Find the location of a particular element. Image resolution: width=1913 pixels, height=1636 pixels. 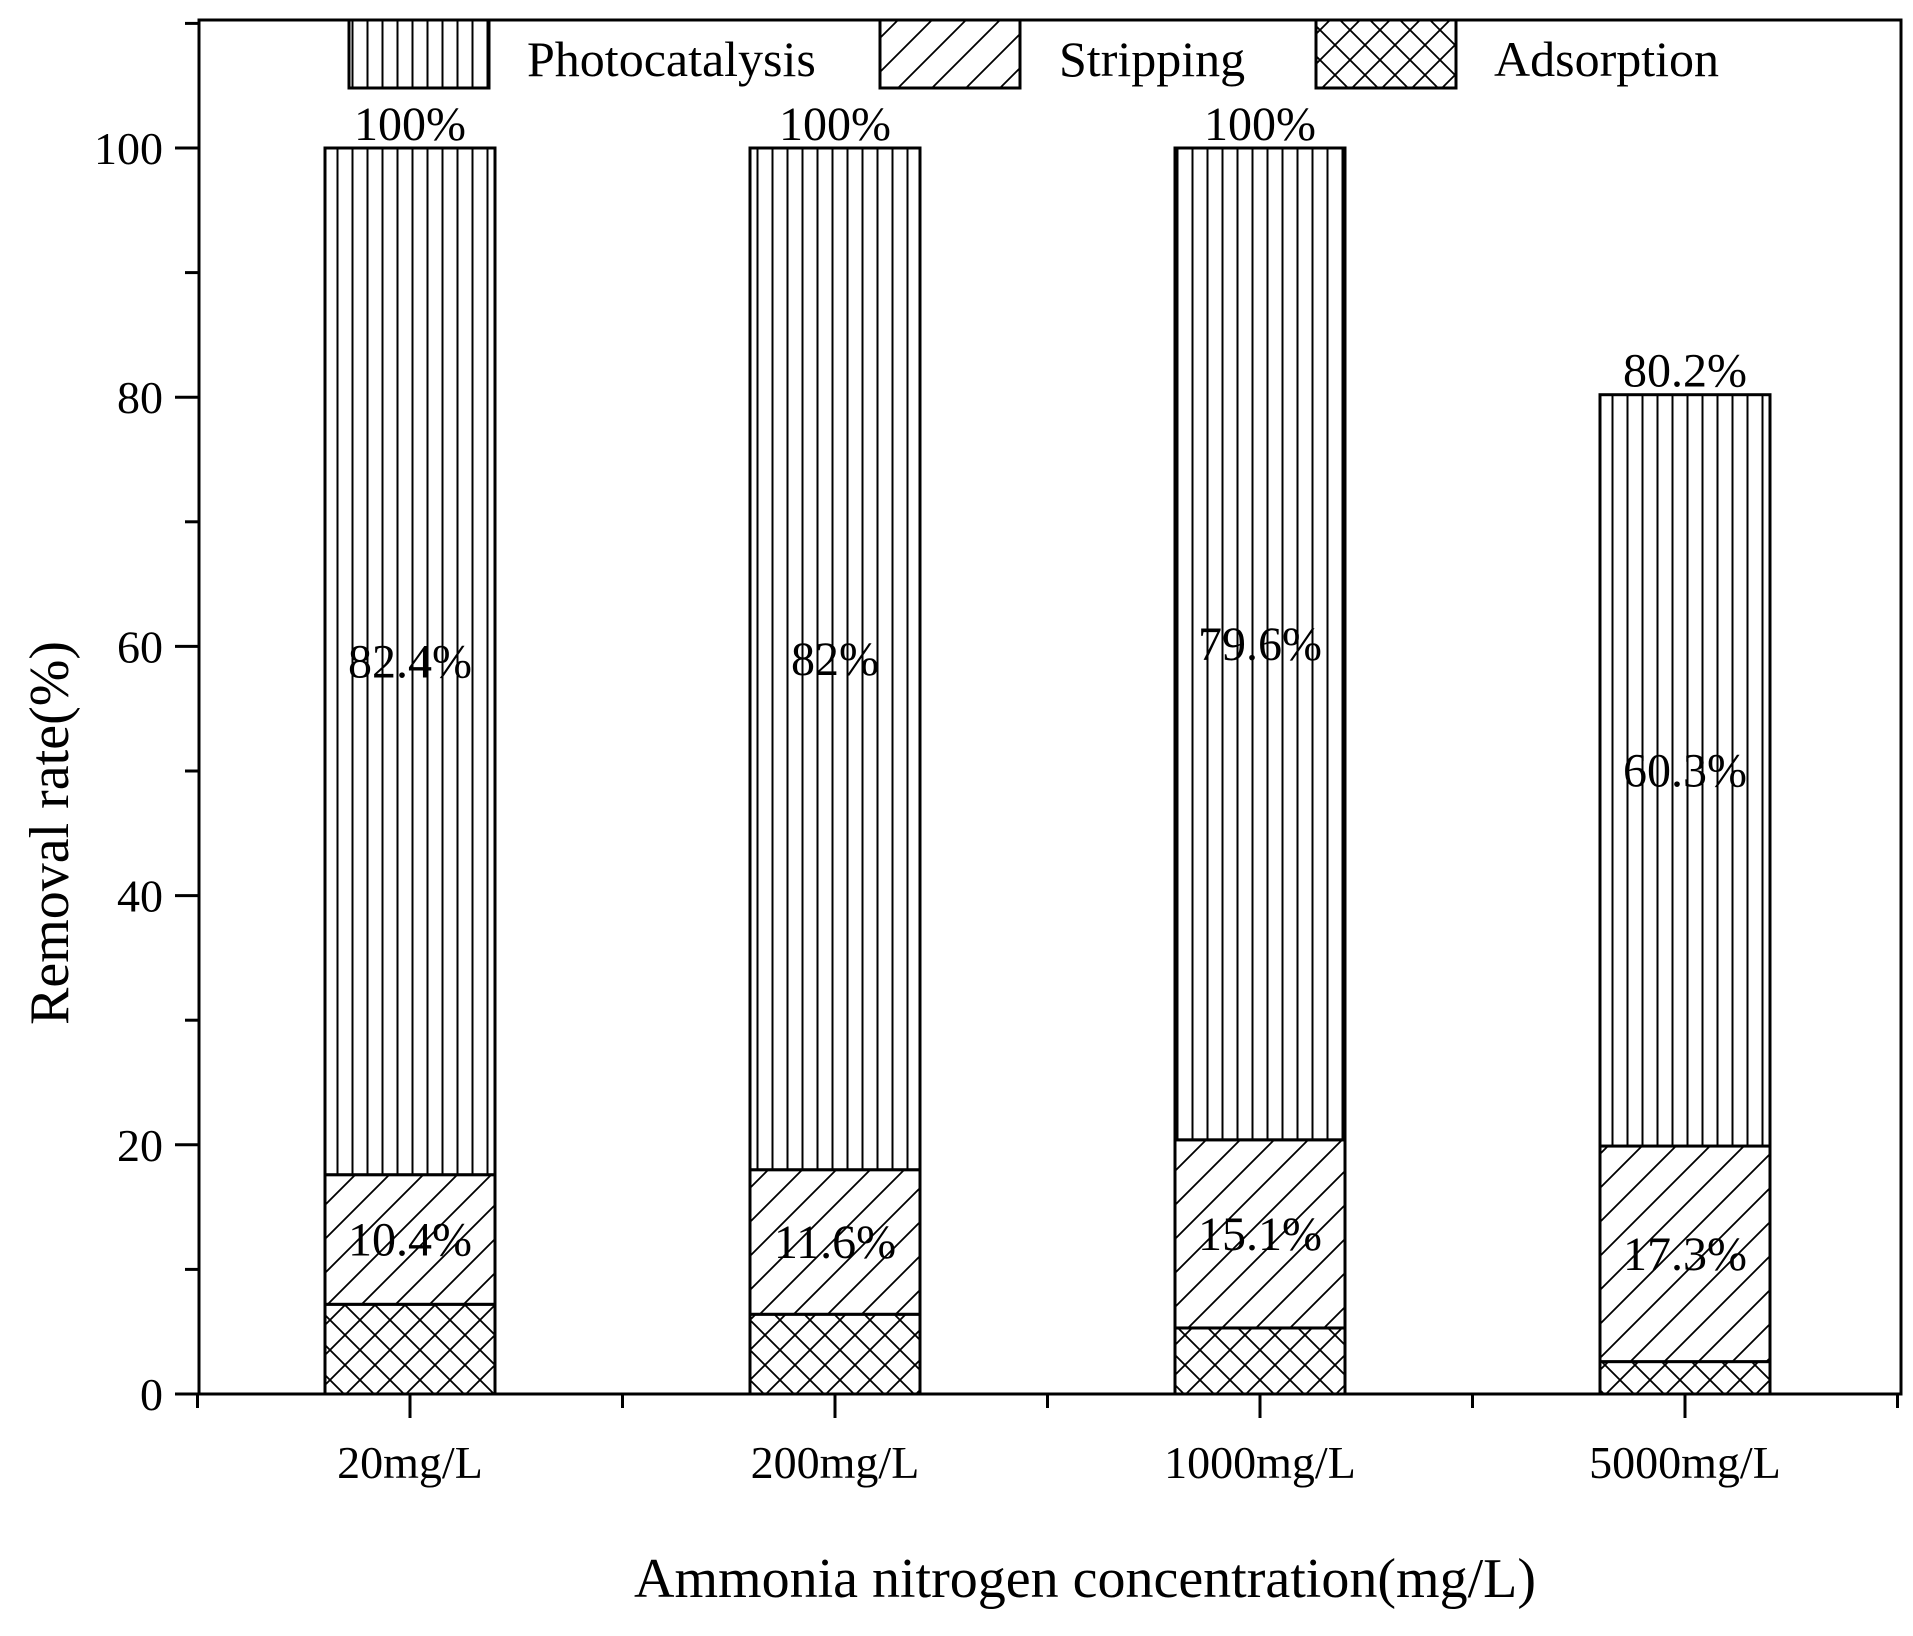

x-tick-label: 200mg/L is located at coordinates (835, 1462).